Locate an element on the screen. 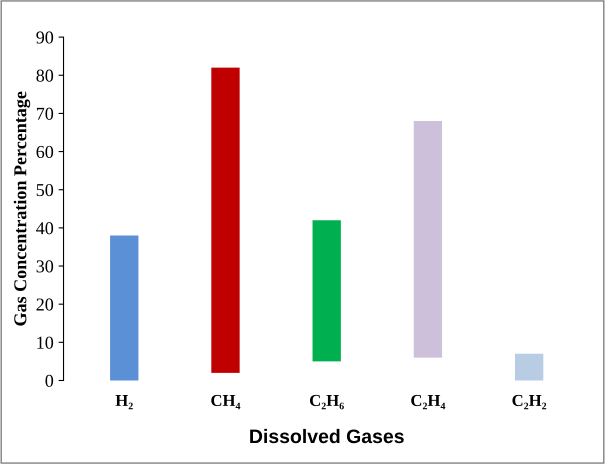  y-tick-label: 30 is located at coordinates (45, 266).